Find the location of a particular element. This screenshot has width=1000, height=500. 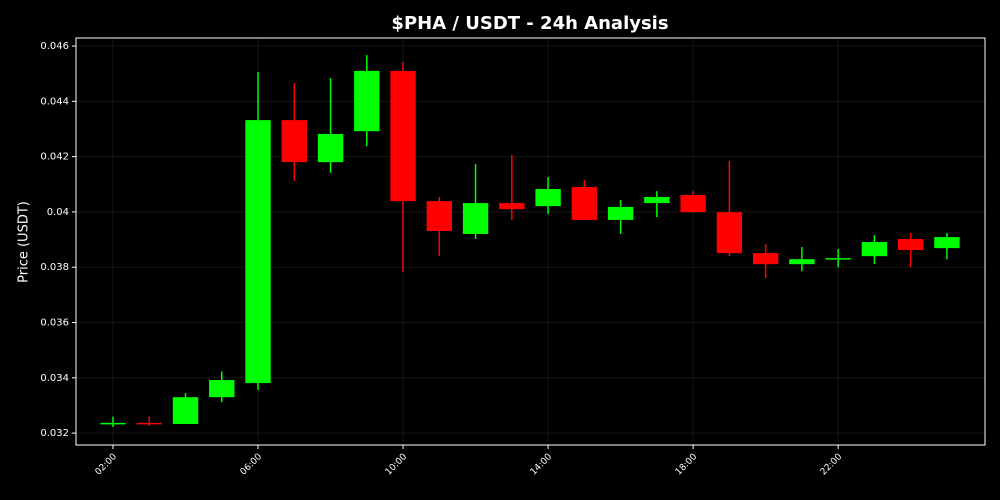

y-tick-label: 0.032 is located at coordinates (54, 433).